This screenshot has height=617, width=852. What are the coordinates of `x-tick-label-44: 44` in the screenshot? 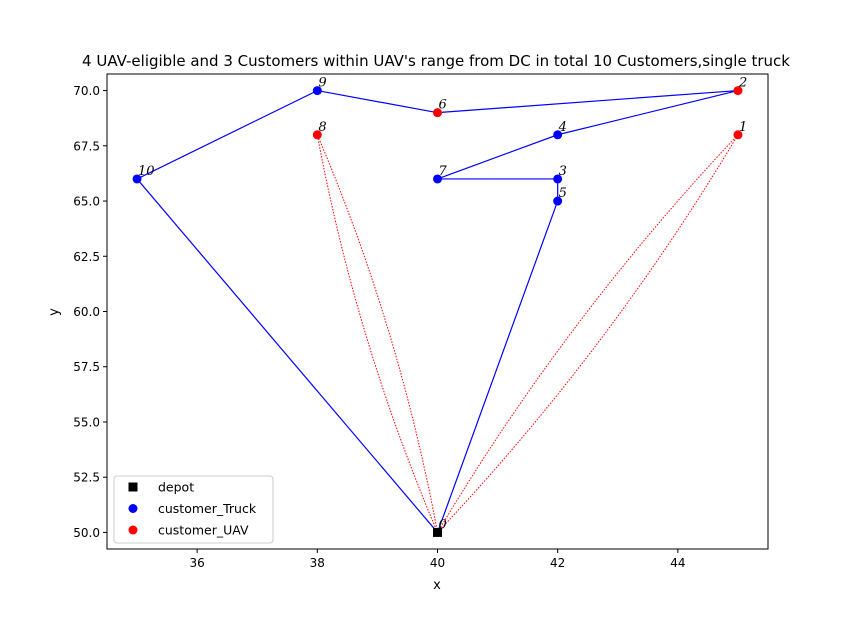 It's located at (677, 563).